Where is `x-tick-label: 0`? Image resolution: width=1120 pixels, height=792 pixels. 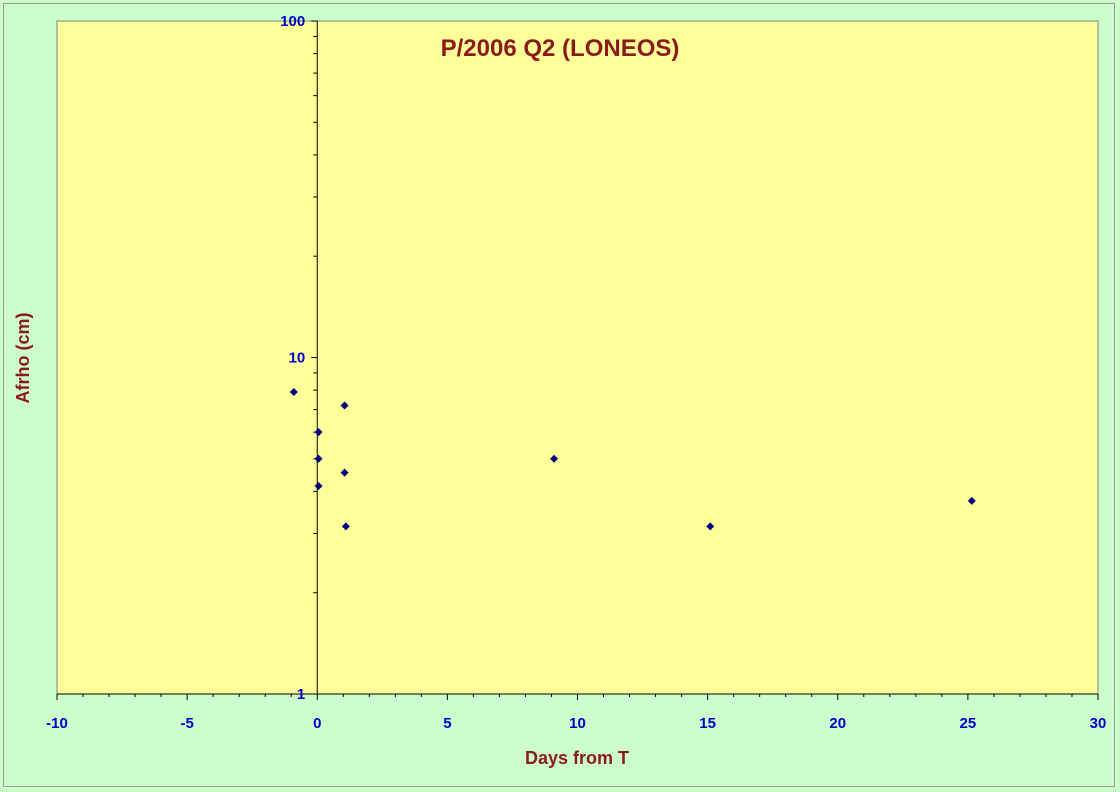
x-tick-label: 0 is located at coordinates (317, 723).